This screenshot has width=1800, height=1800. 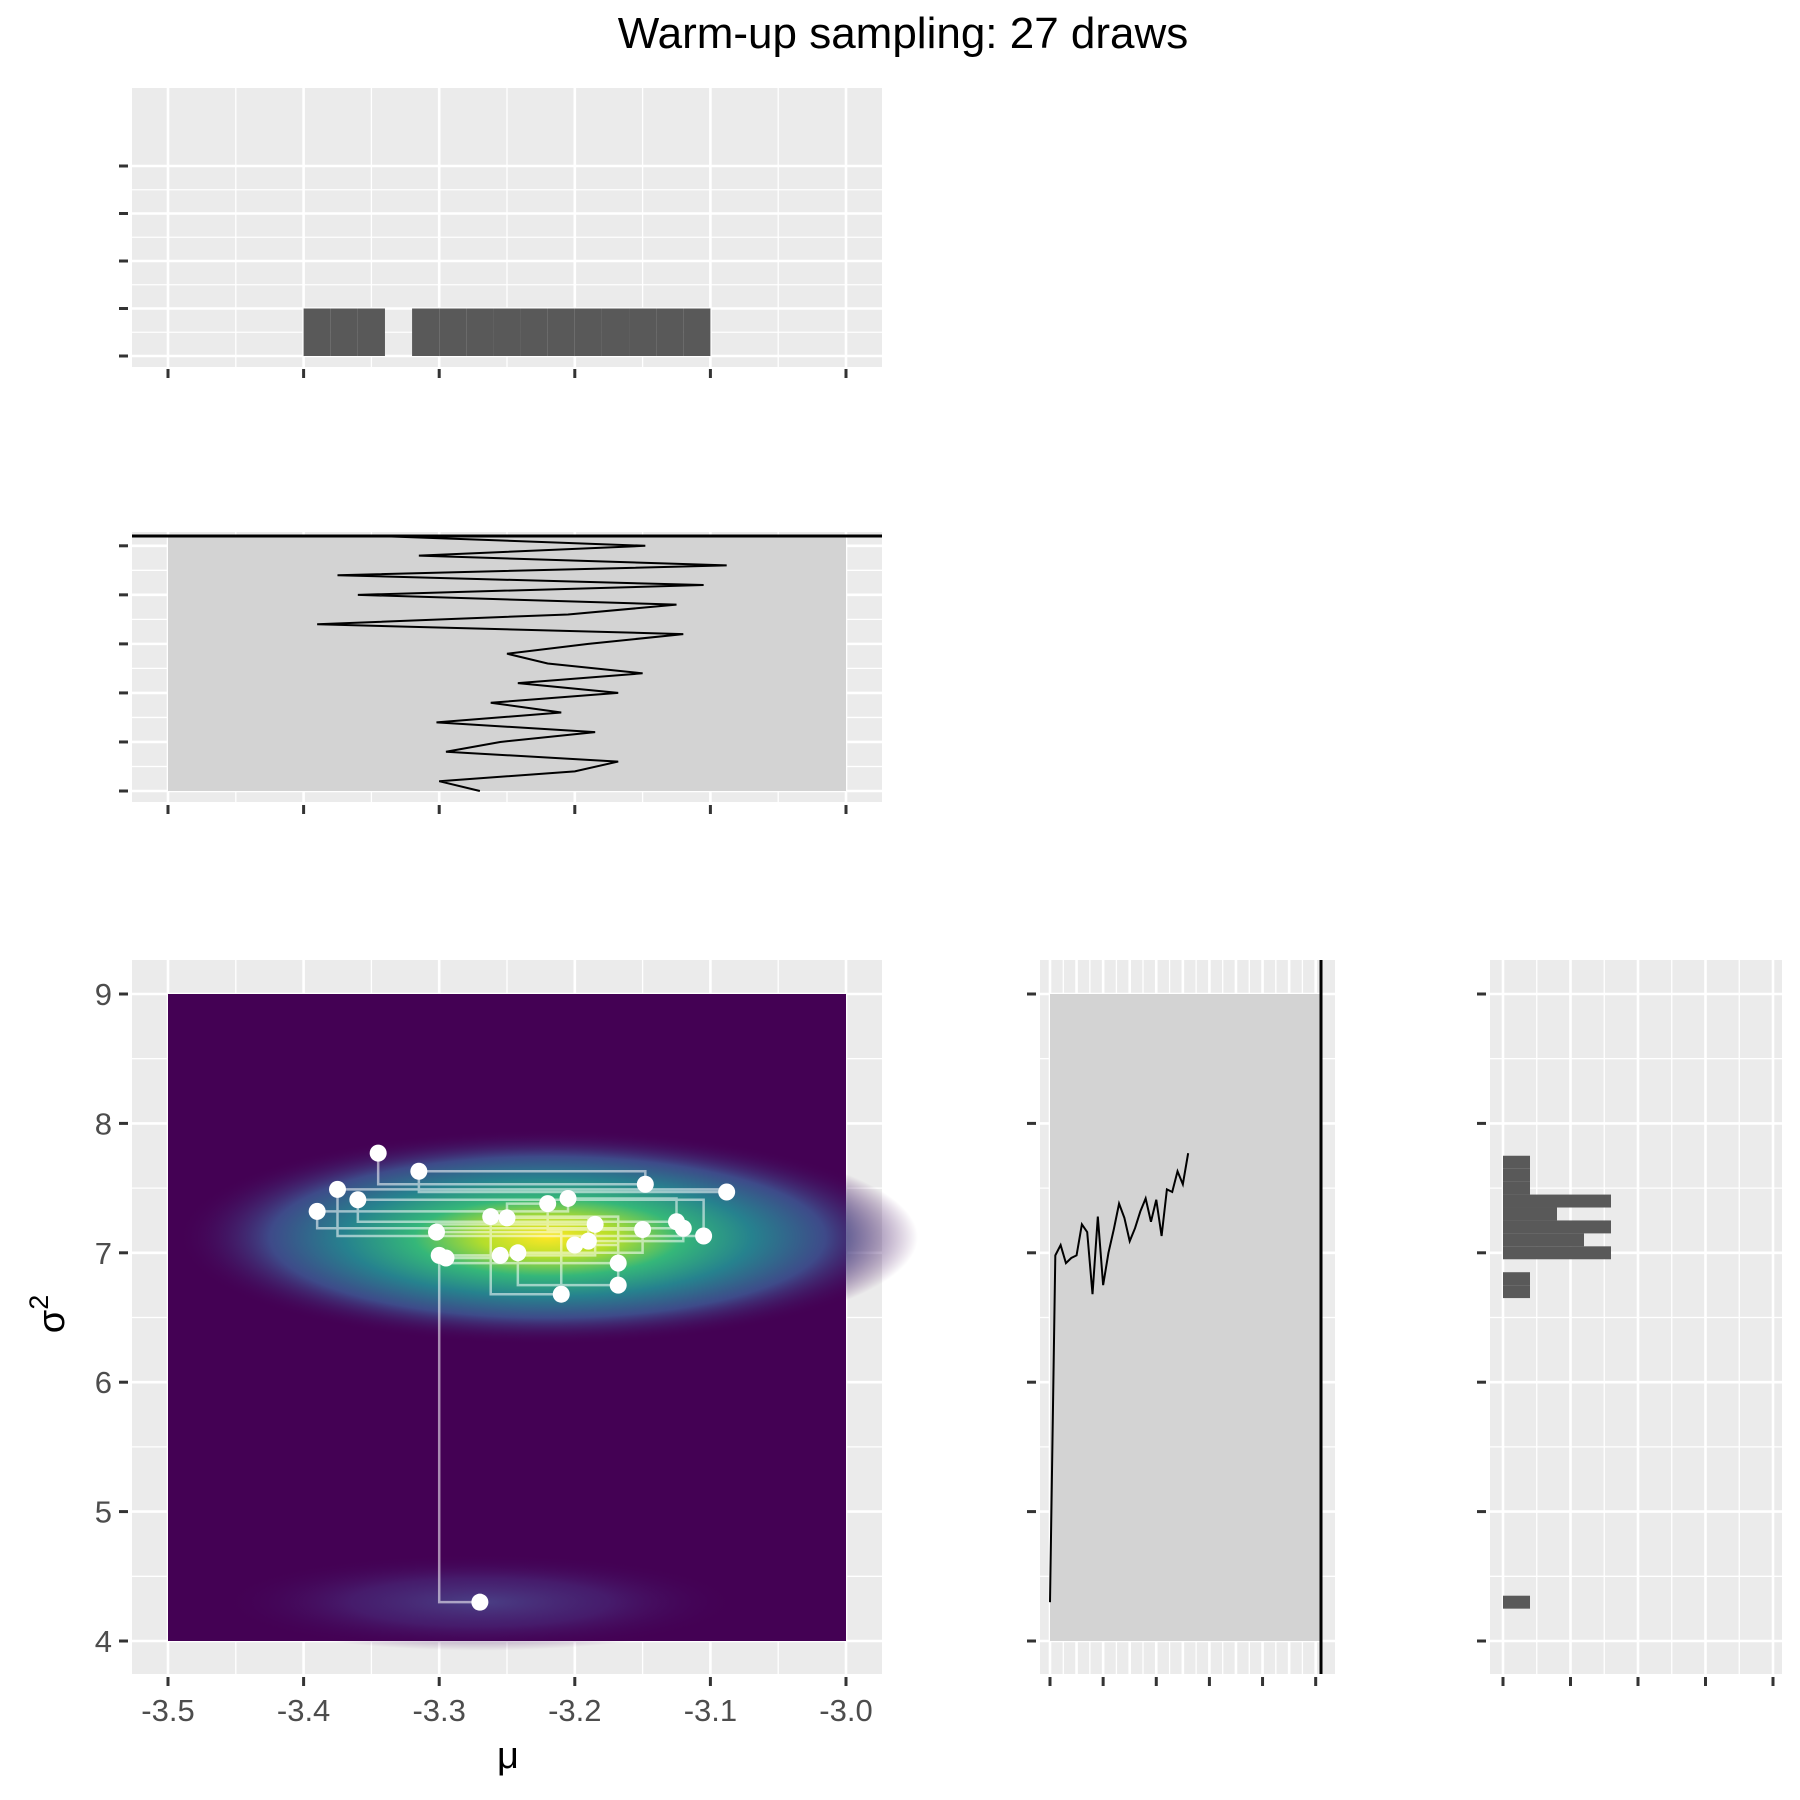 I want to click on x-tick-label: -3.0, so click(x=845, y=1710).